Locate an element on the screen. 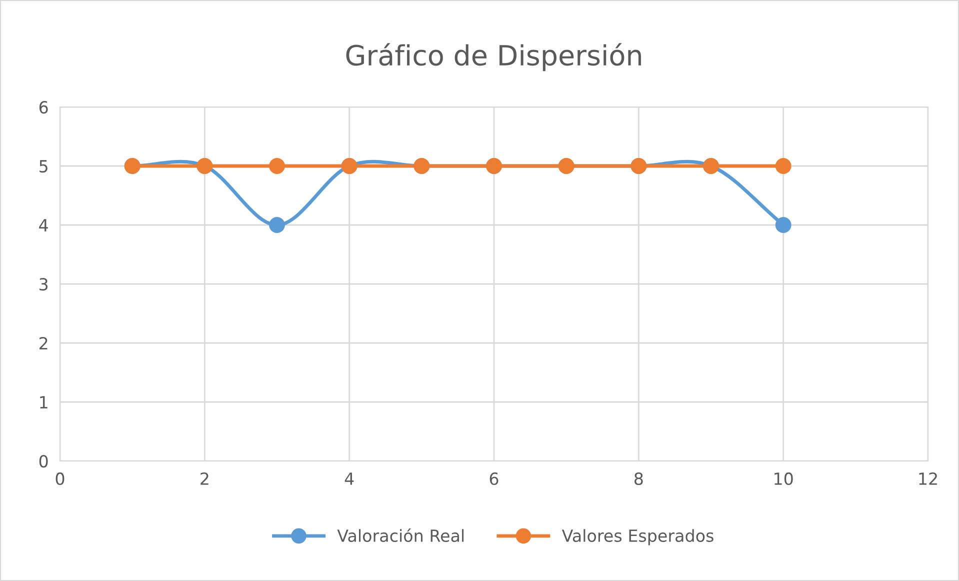  y-tick-label: 4 is located at coordinates (43, 225).